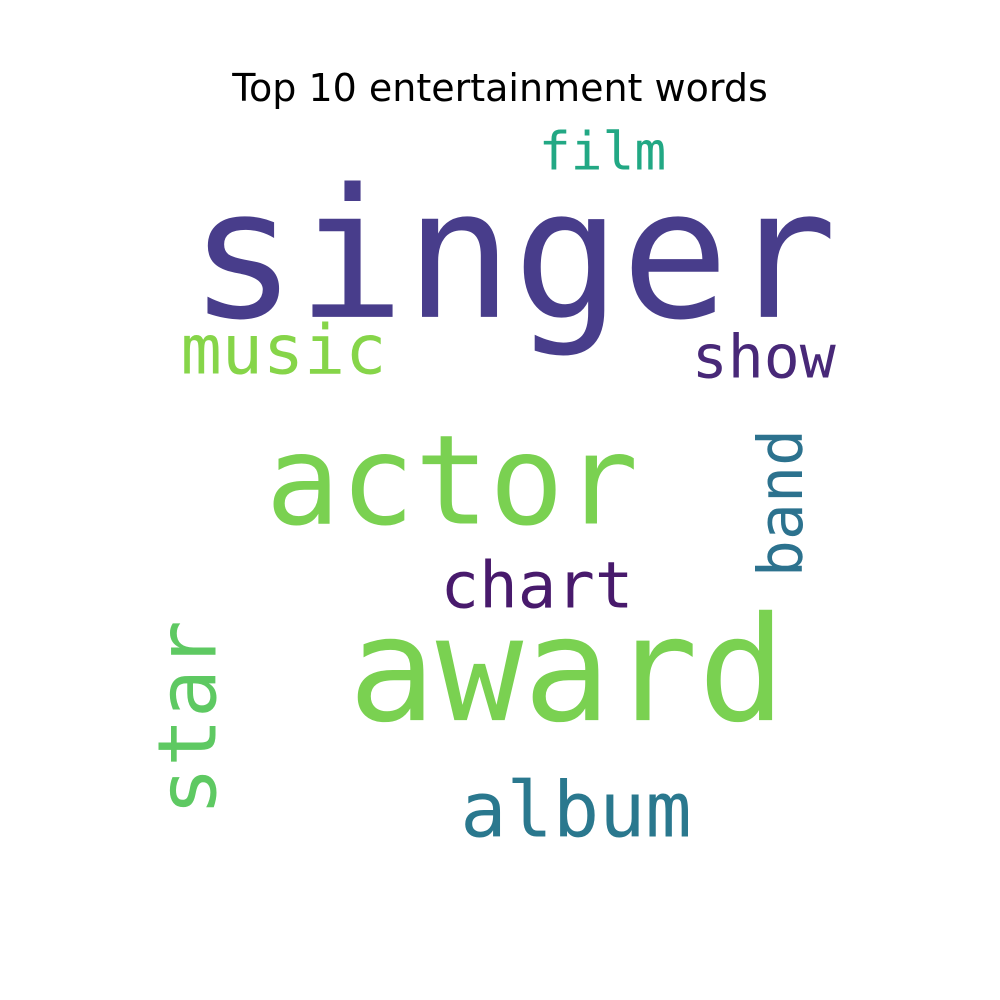 The height and width of the screenshot is (1000, 1000). Describe the element at coordinates (781, 503) in the screenshot. I see `word-band: band` at that location.